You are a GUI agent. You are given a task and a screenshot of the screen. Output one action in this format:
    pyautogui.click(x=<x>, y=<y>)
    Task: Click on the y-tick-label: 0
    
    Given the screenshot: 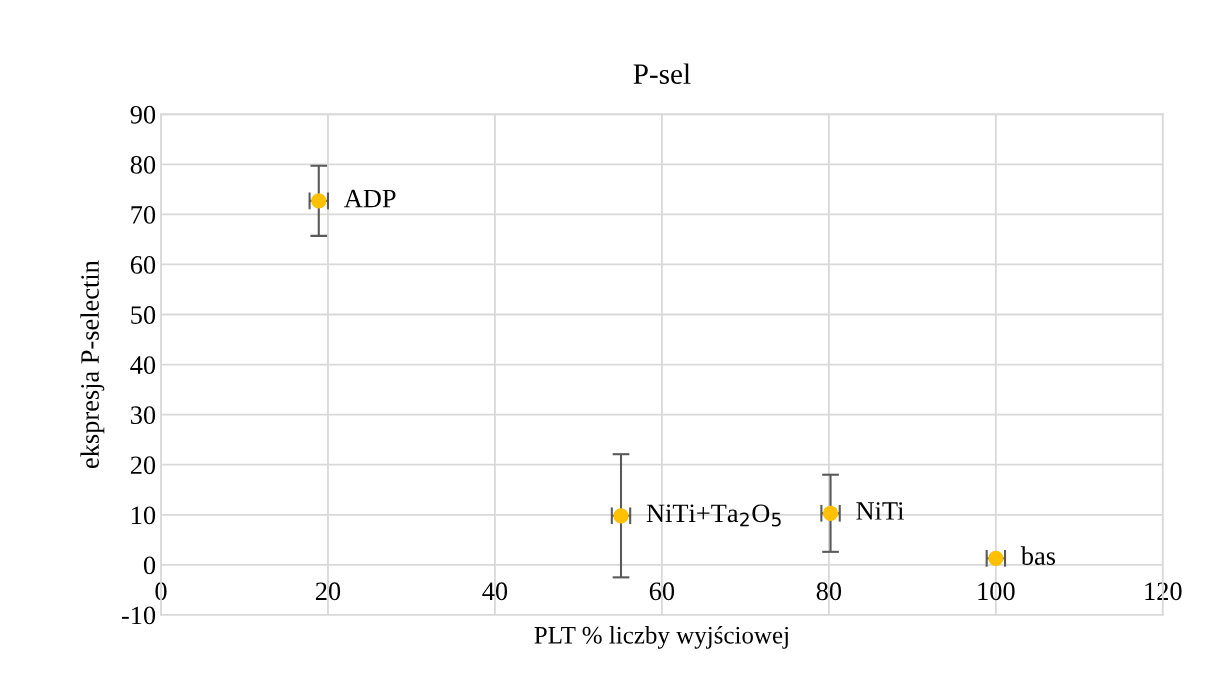 What is the action you would take?
    pyautogui.click(x=149, y=565)
    